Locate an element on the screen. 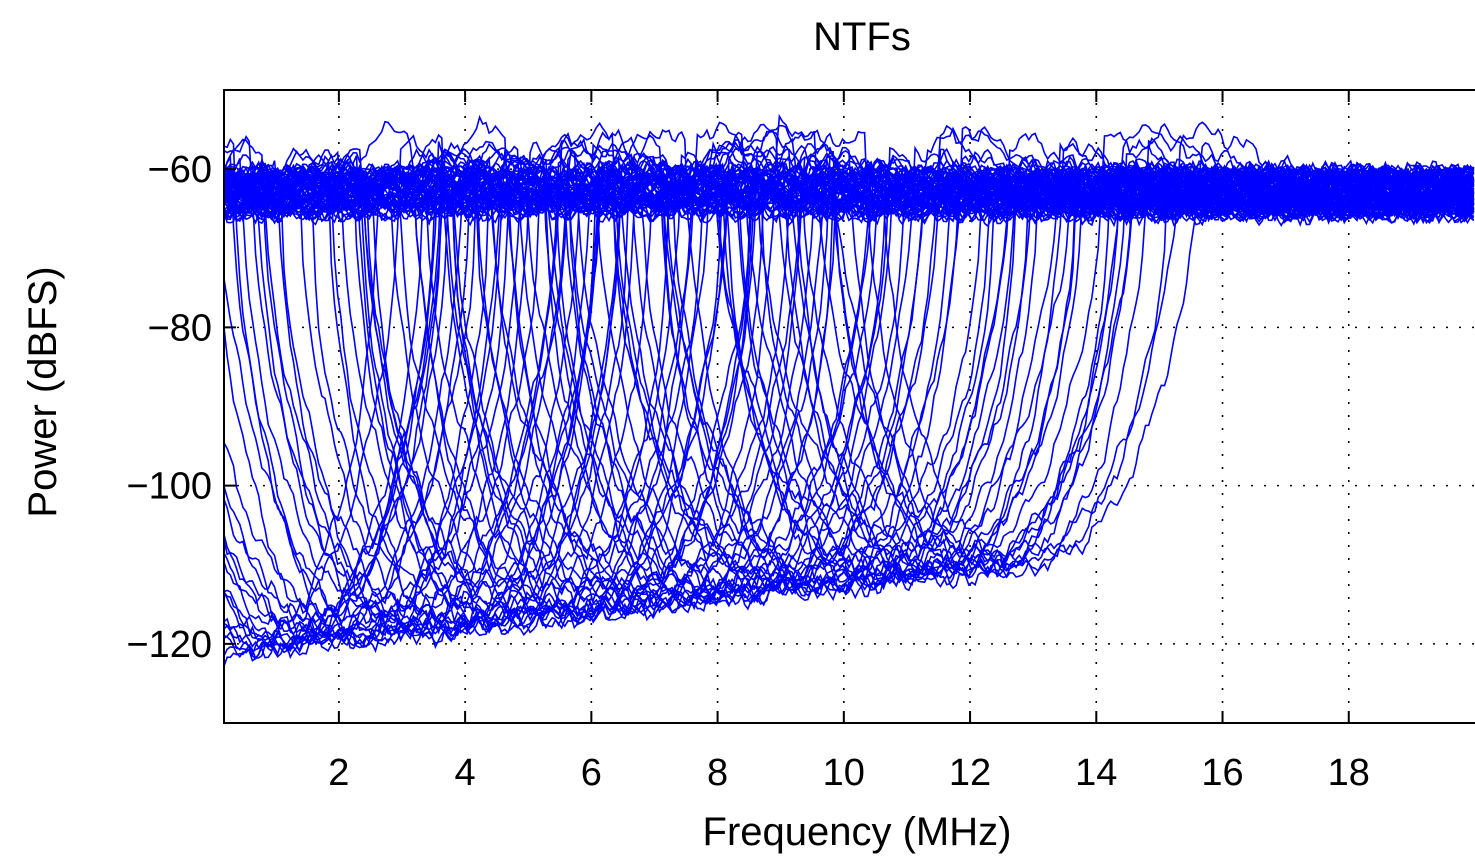  y-axis-ticks: −120 −100 −80 −60 is located at coordinates (181, 407).